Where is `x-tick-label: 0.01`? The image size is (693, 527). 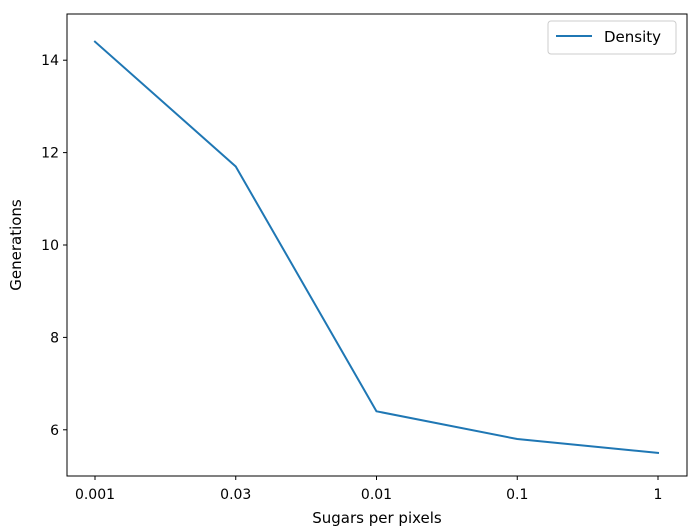
x-tick-label: 0.01 is located at coordinates (376, 495).